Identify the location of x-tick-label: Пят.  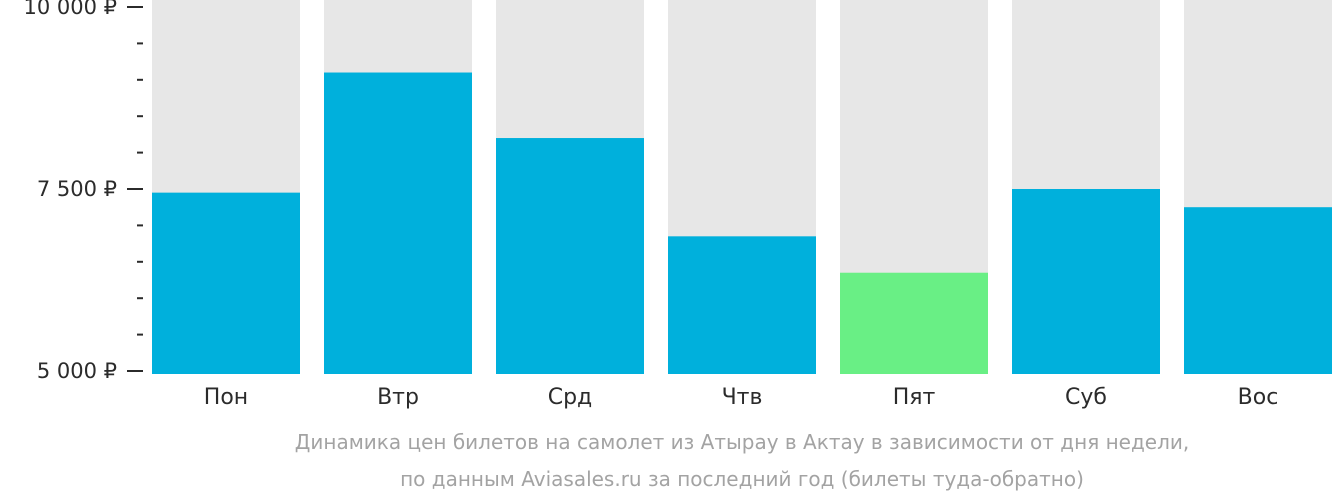
(914, 397).